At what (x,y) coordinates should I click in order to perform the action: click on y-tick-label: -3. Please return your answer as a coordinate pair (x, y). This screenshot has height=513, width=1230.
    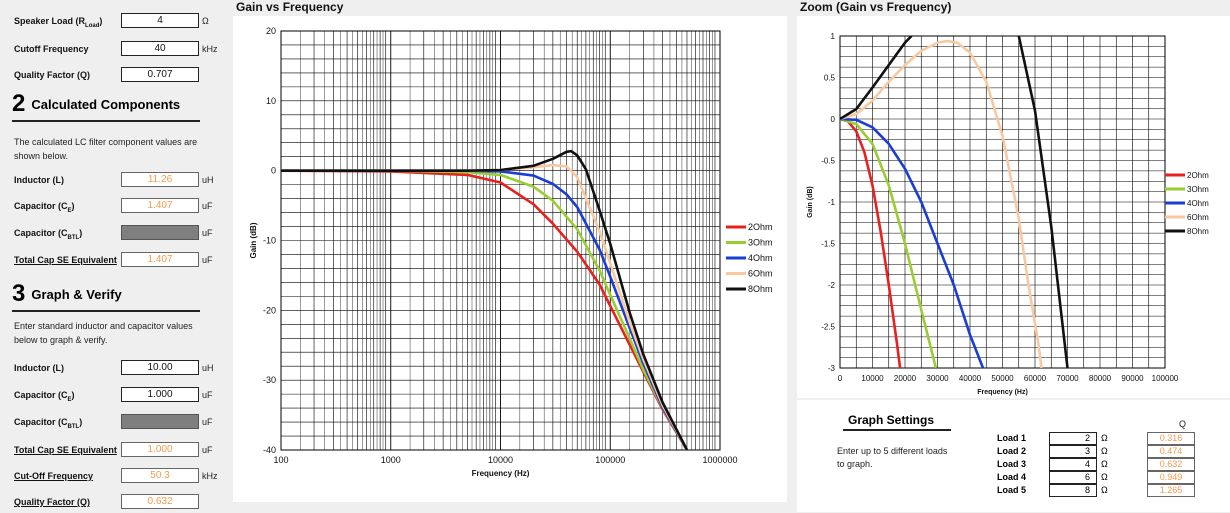
    Looking at the image, I should click on (832, 368).